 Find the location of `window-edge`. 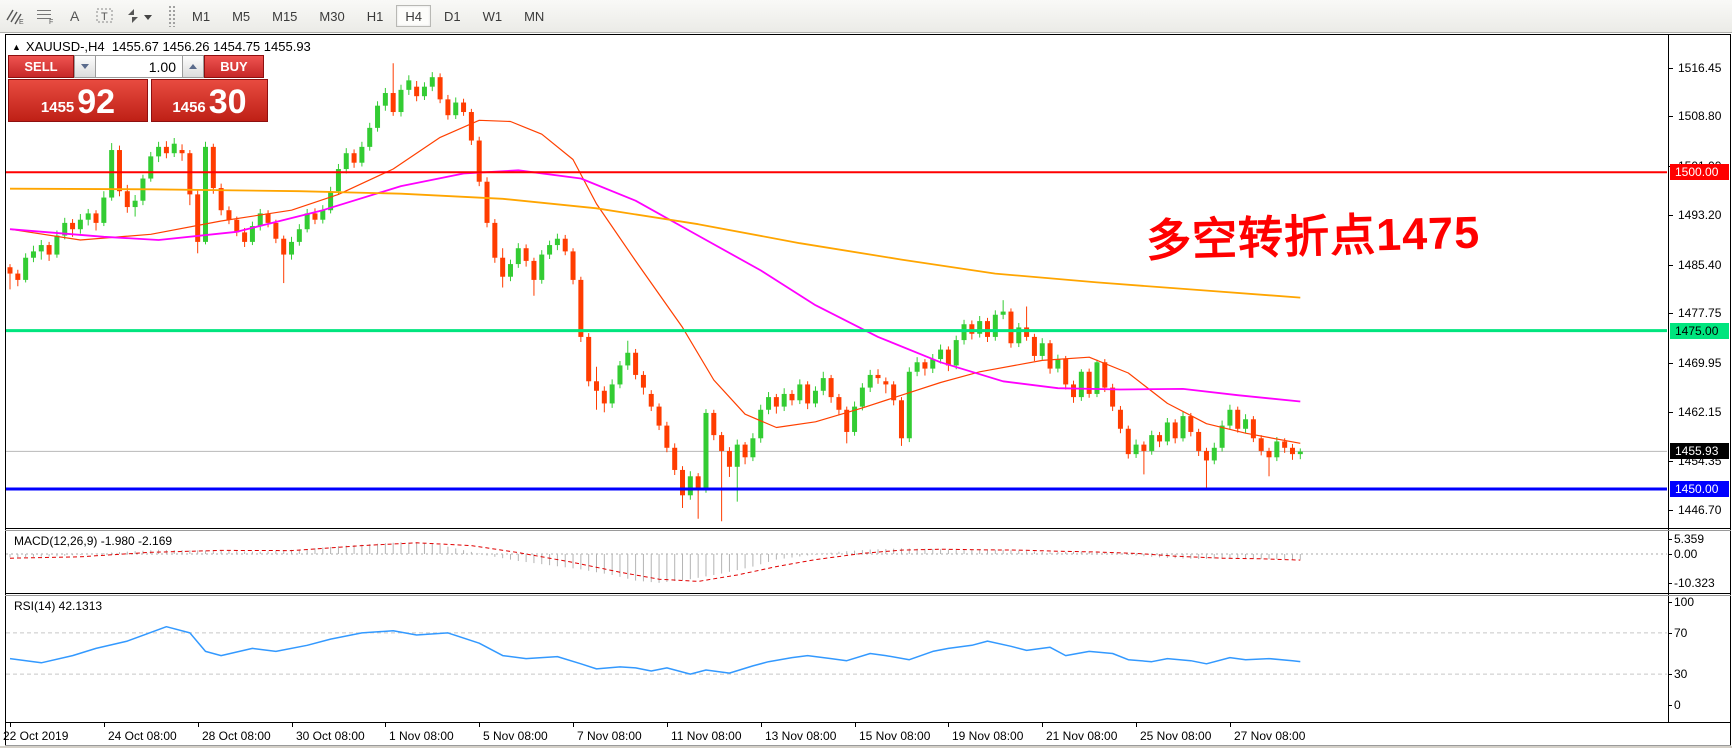

window-edge is located at coordinates (866, 747).